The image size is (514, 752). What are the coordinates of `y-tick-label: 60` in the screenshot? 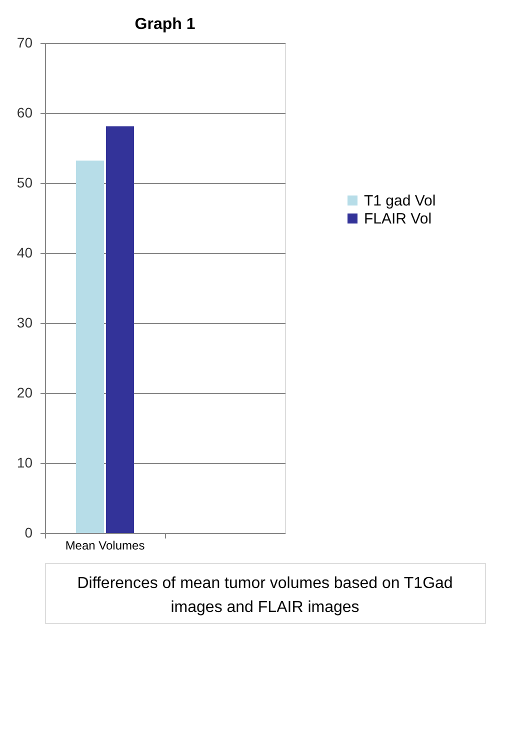 It's located at (24, 112).